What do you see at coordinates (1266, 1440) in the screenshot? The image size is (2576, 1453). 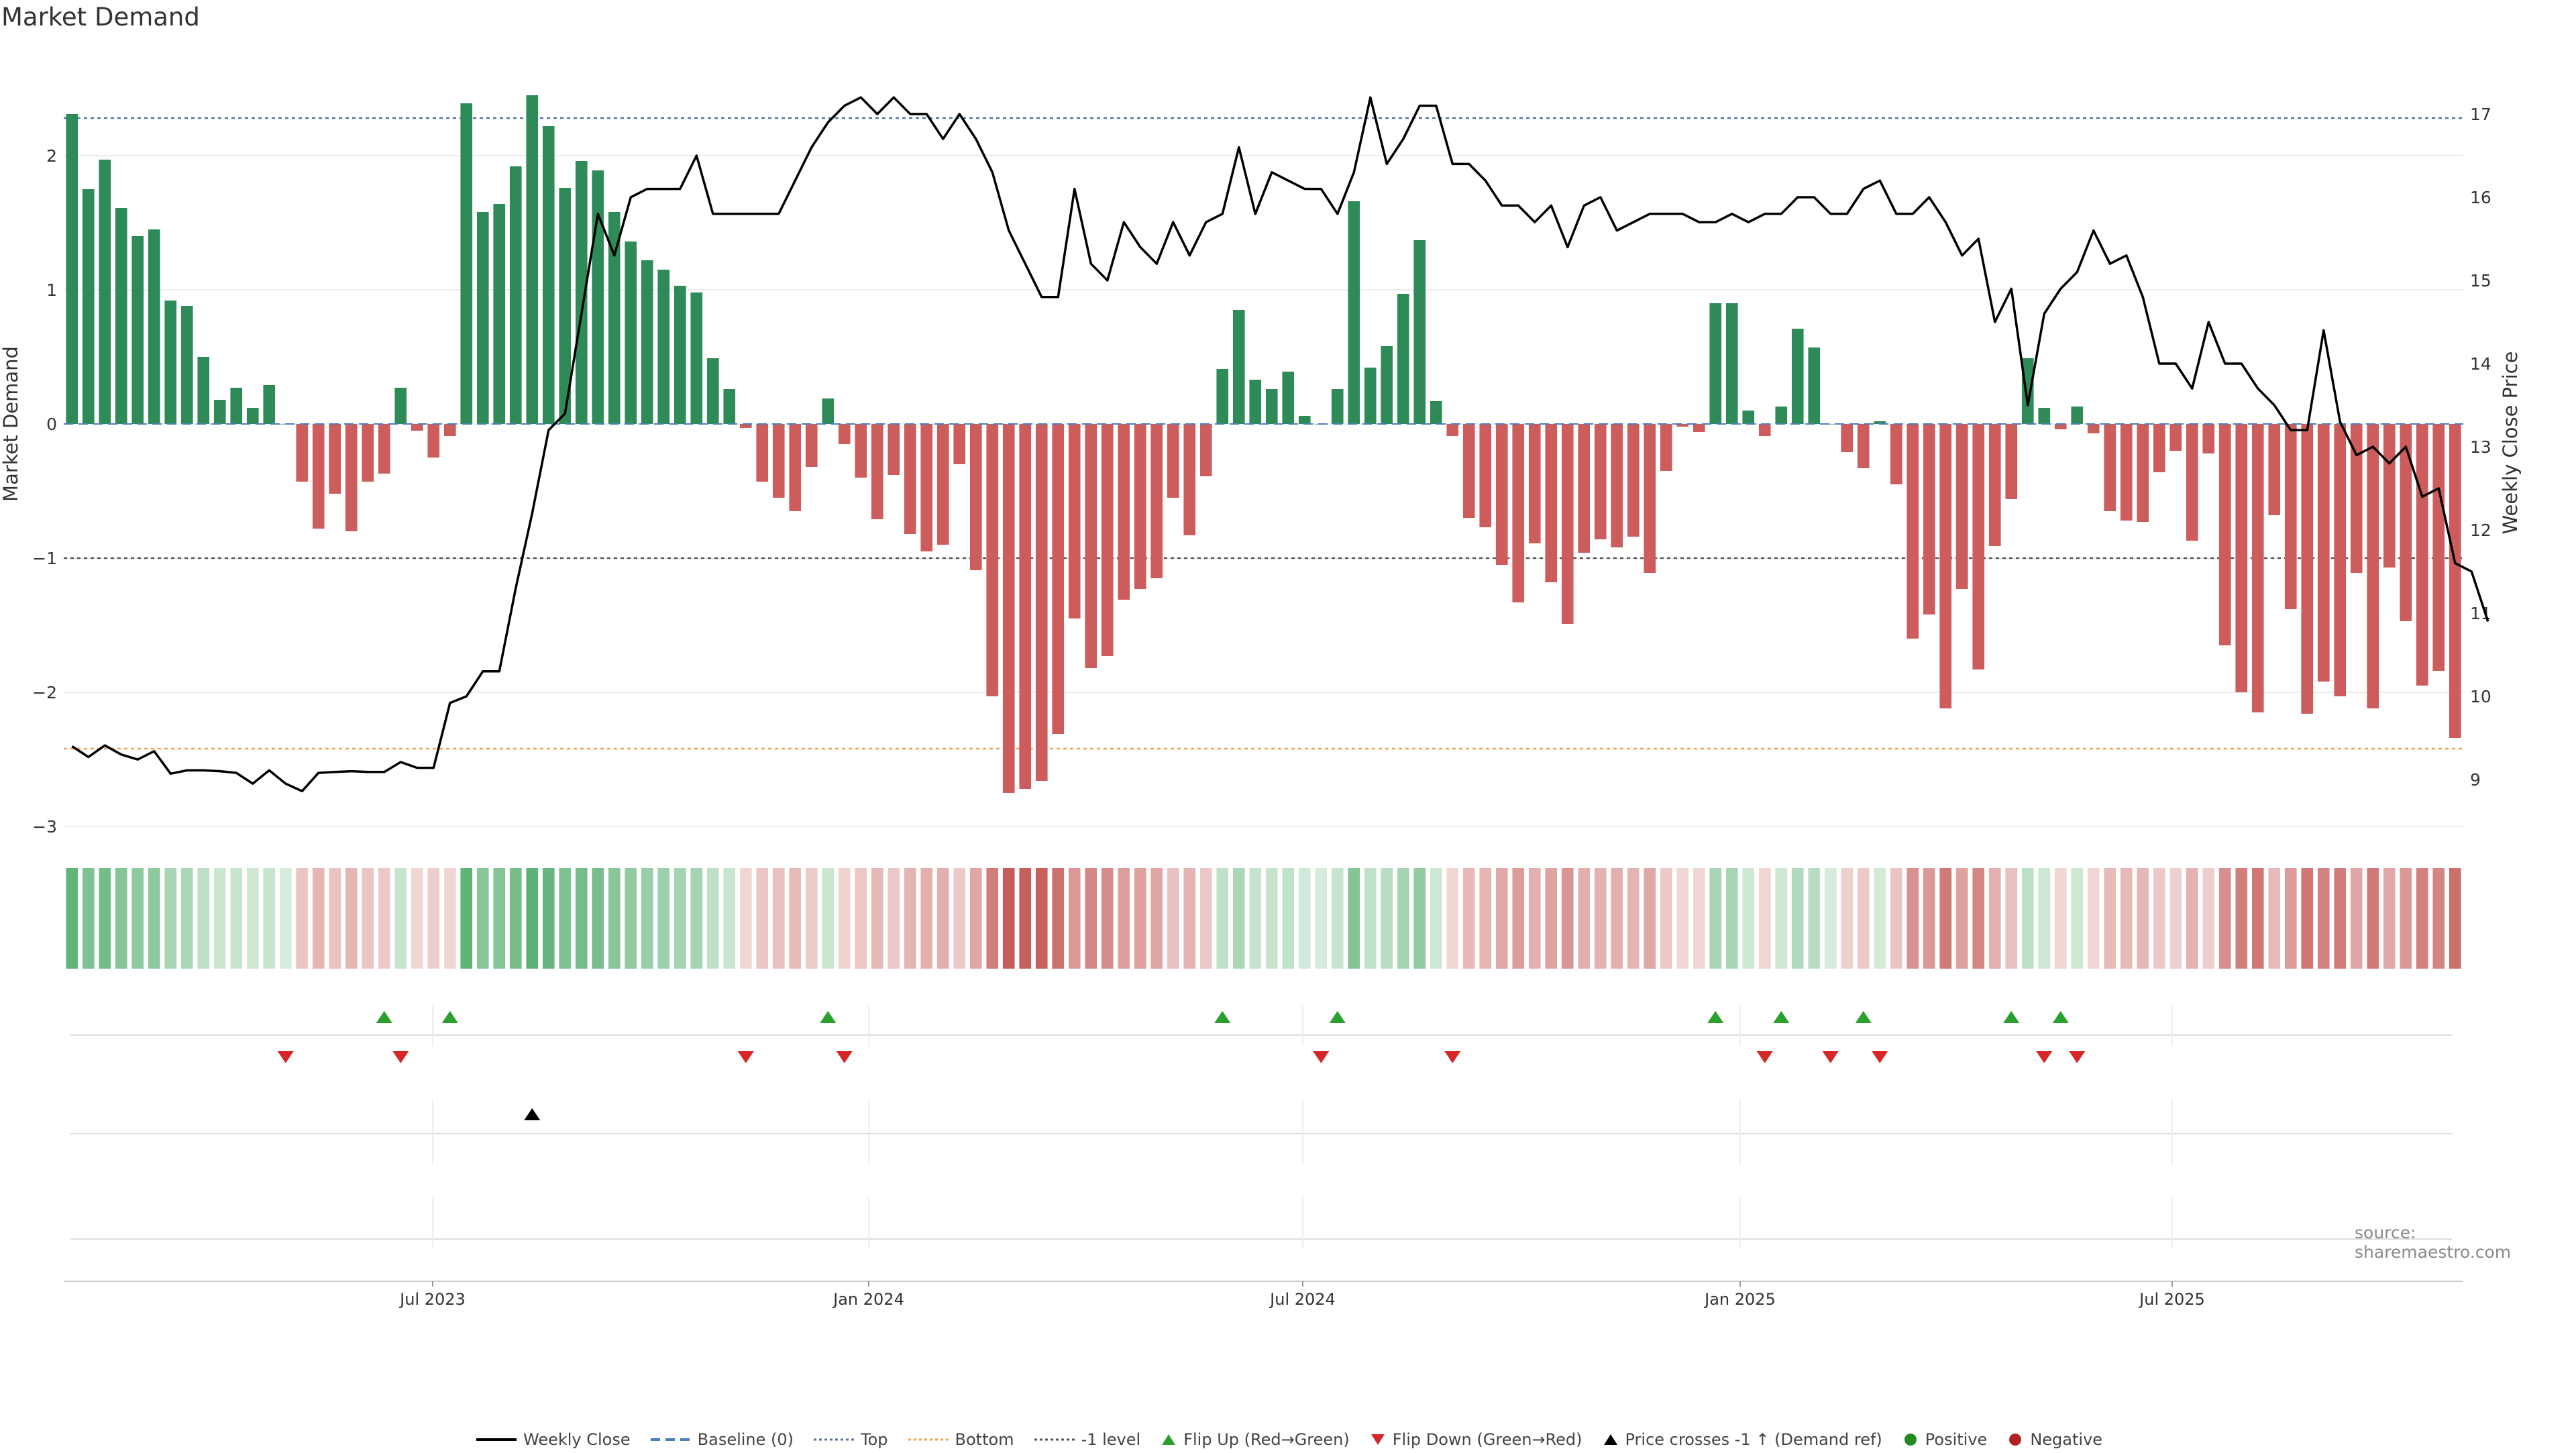 I see `legend-label: Flip Up (Red→Green)` at bounding box center [1266, 1440].